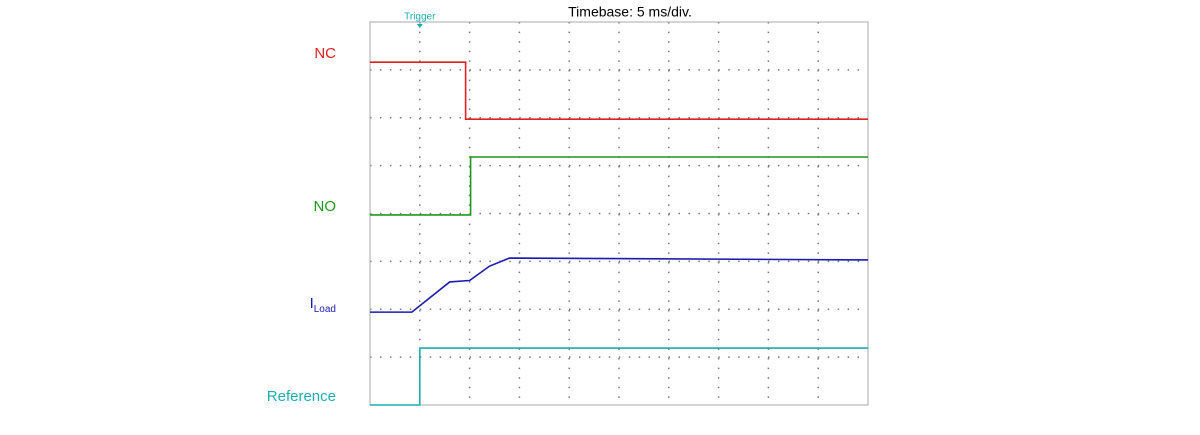 The width and height of the screenshot is (1200, 435). What do you see at coordinates (312, 303) in the screenshot?
I see `series-name: I` at bounding box center [312, 303].